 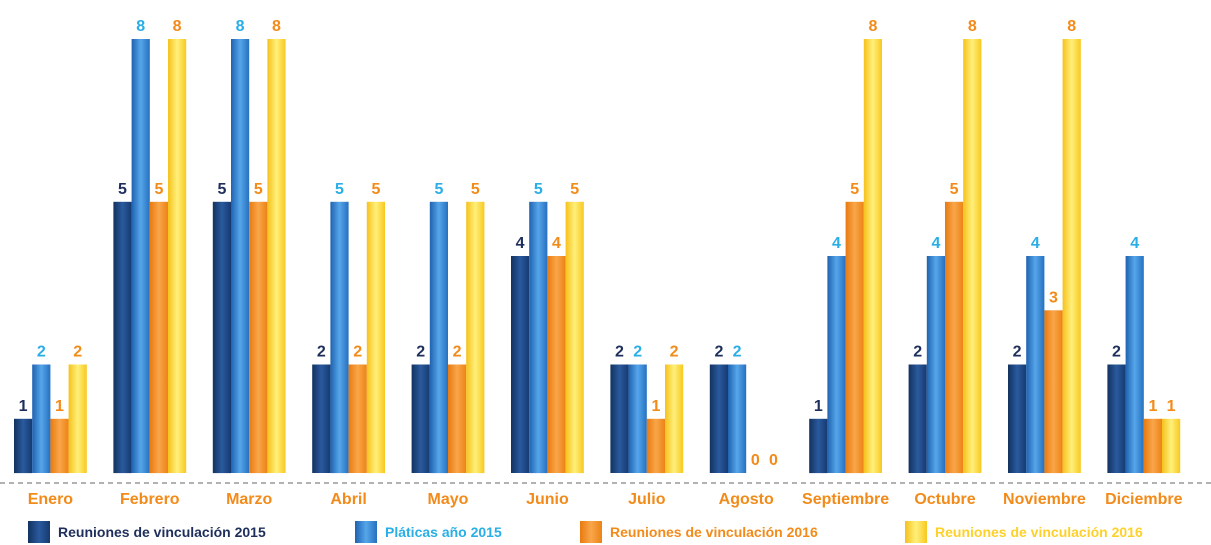 What do you see at coordinates (954, 337) in the screenshot?
I see `bar-octubre-s2` at bounding box center [954, 337].